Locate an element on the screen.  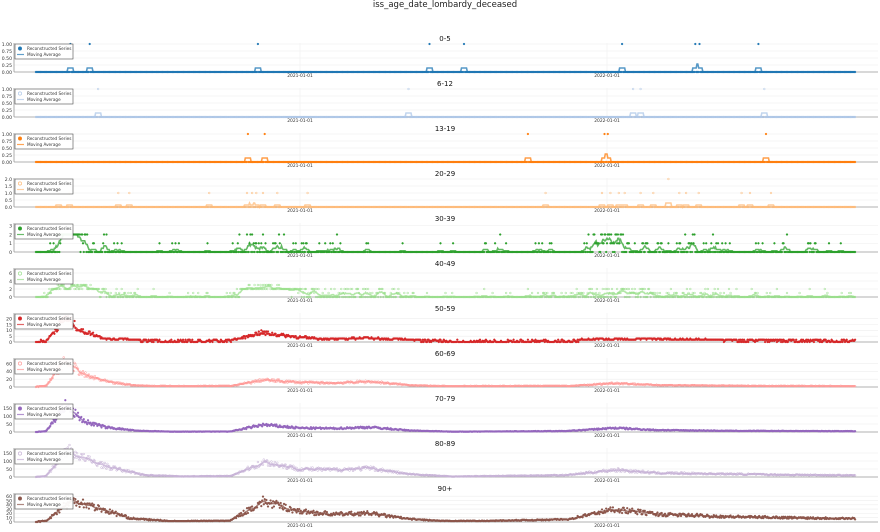
y-tick-label: 0.75 is located at coordinates (7, 142).